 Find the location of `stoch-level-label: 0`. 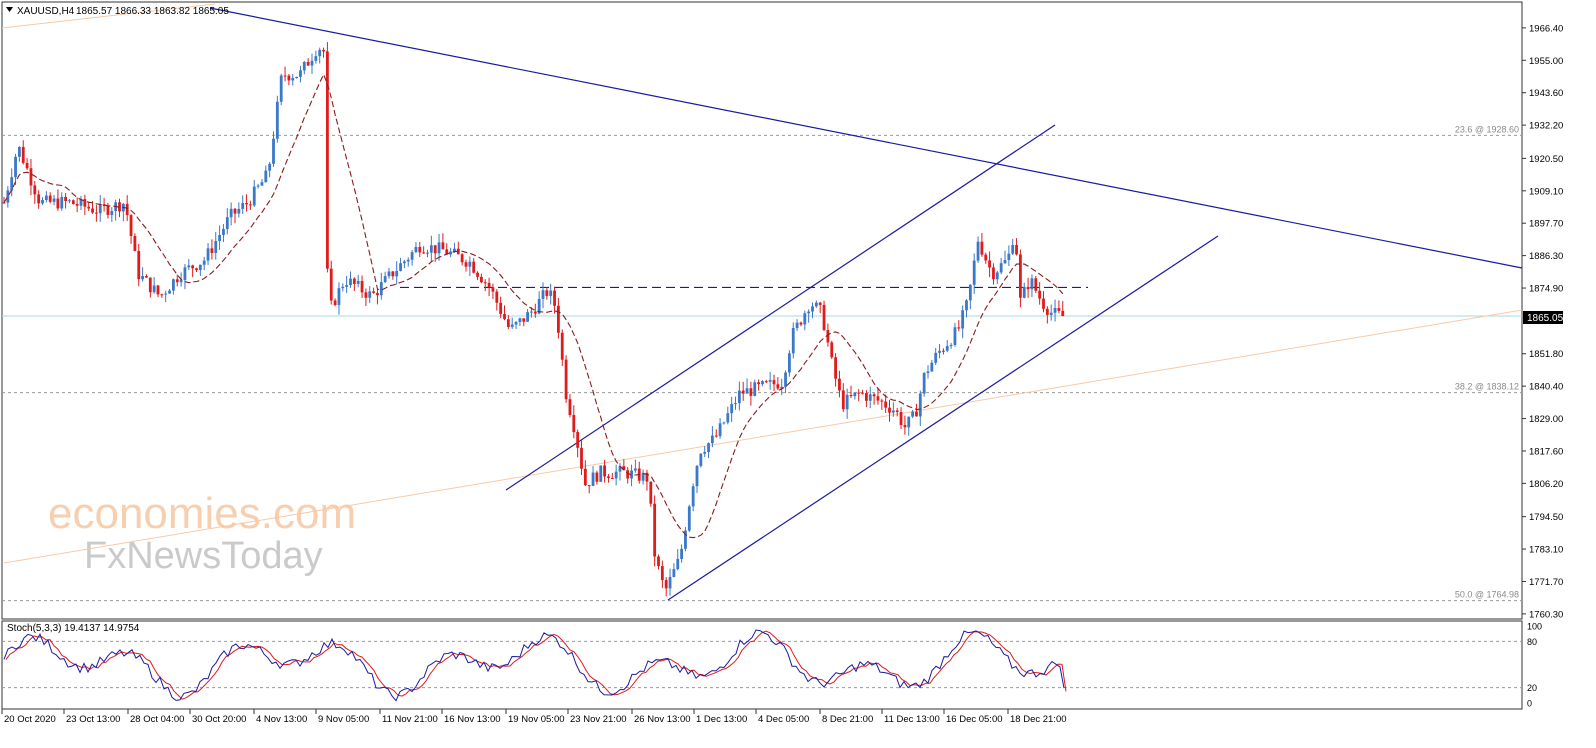

stoch-level-label: 0 is located at coordinates (1529, 704).